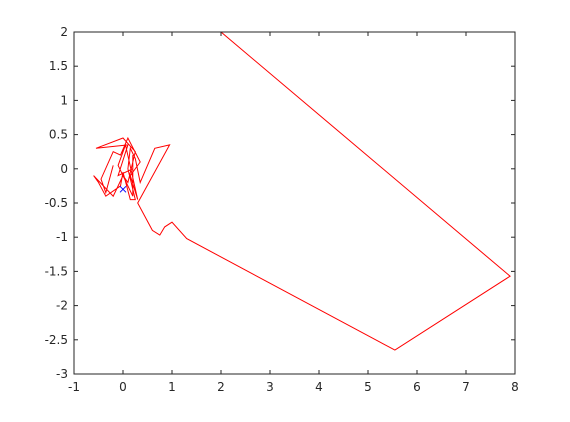  Describe the element at coordinates (368, 387) in the screenshot. I see `x-tick-label: 5` at that location.